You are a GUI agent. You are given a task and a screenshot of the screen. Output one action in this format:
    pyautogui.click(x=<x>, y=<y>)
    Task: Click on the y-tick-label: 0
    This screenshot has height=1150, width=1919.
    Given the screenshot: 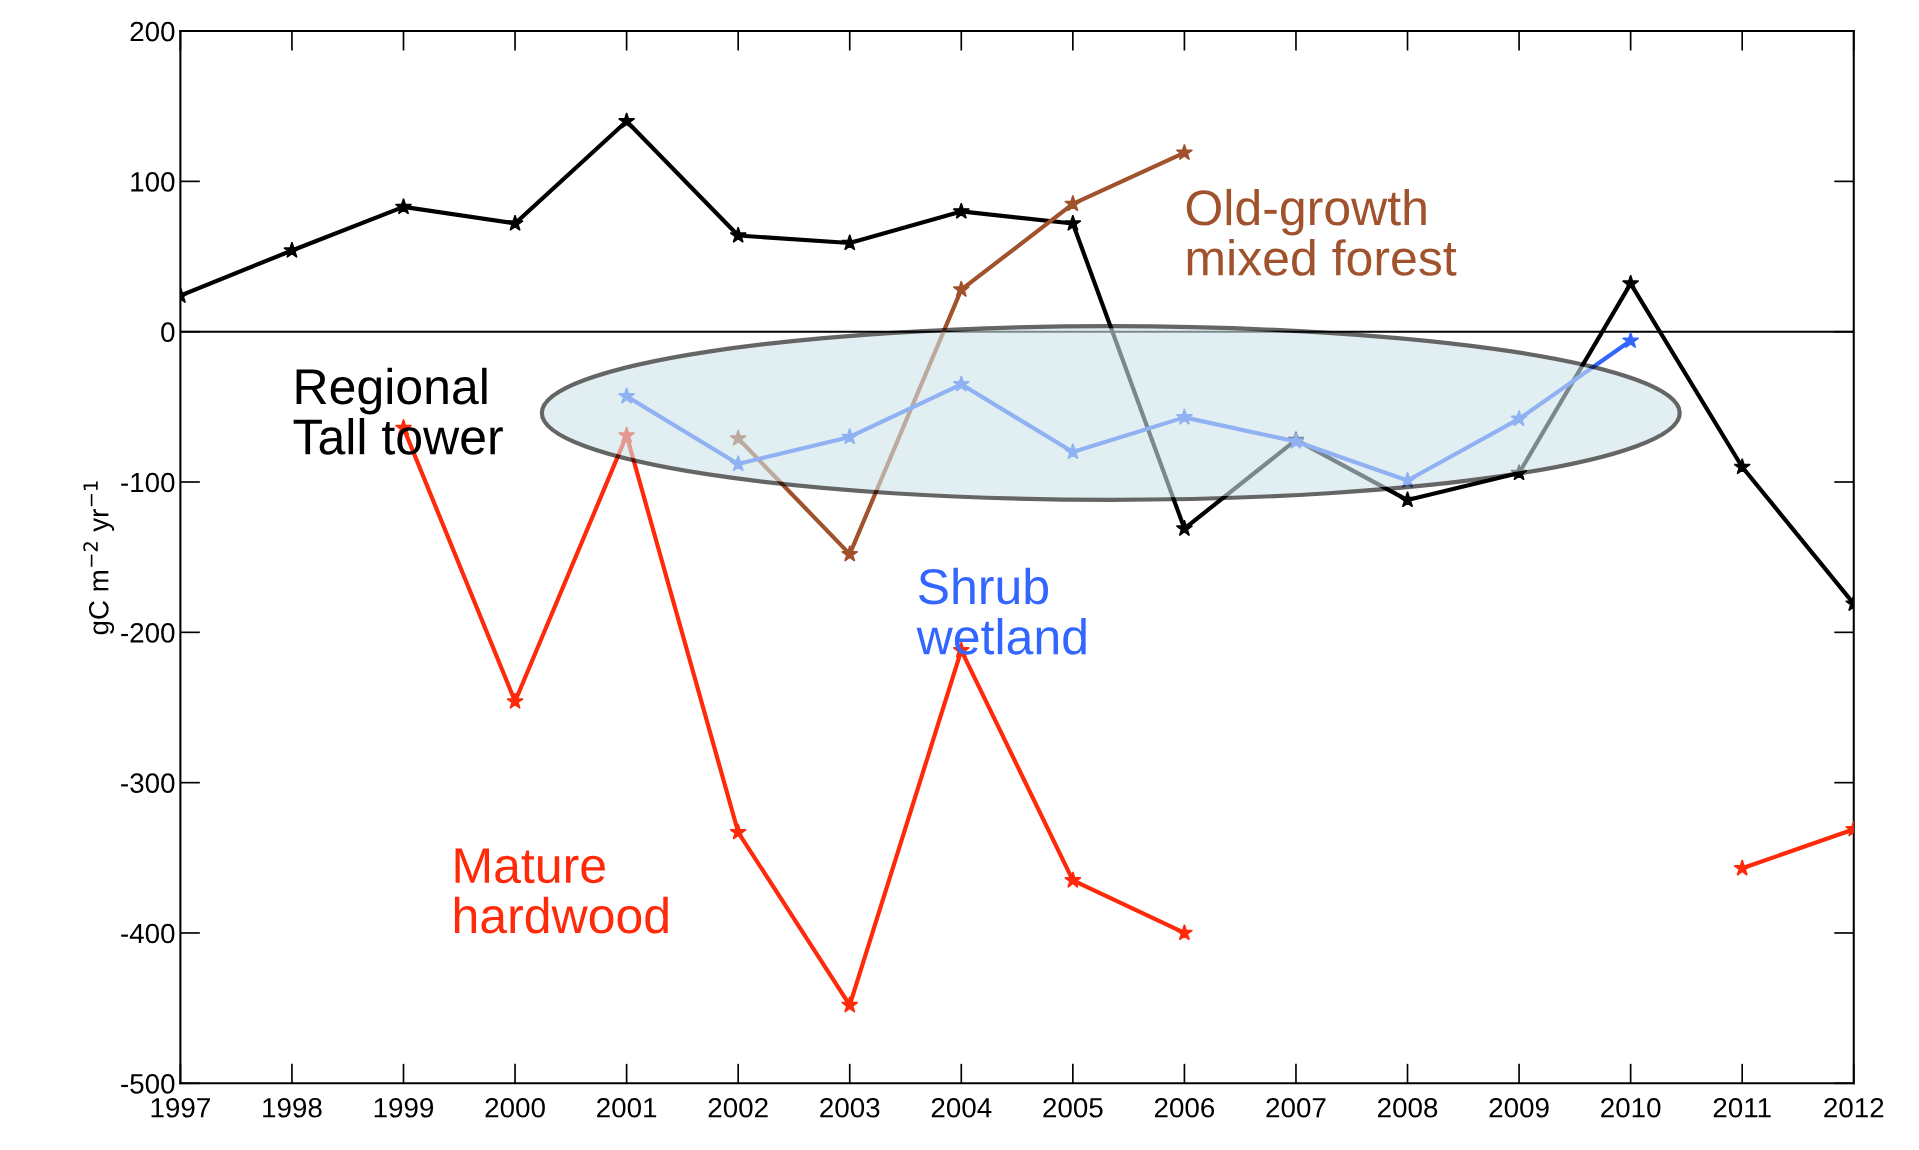 What is the action you would take?
    pyautogui.click(x=168, y=332)
    